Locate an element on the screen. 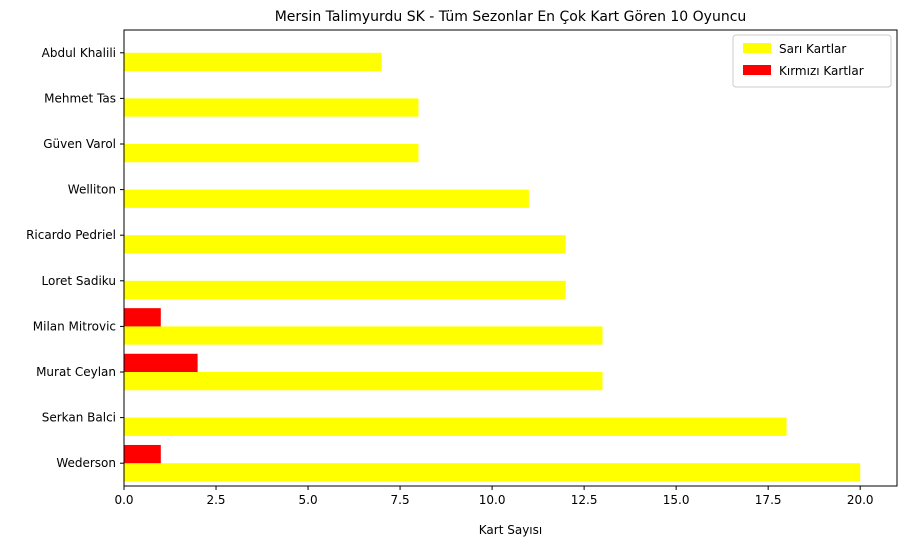 This screenshot has width=909, height=545. y-tick-label: Welliton is located at coordinates (92, 190).